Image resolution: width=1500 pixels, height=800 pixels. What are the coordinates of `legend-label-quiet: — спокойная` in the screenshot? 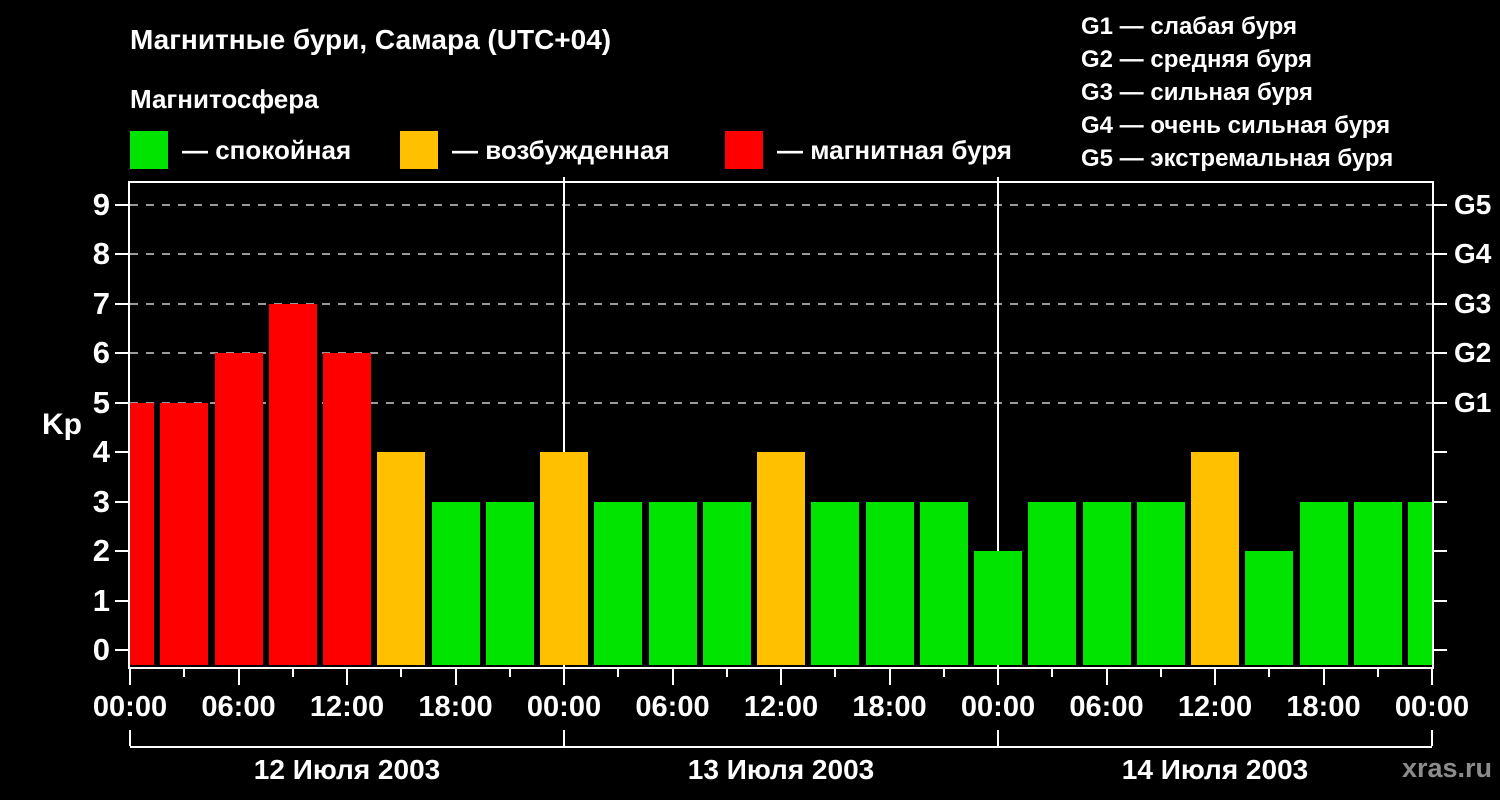 It's located at (267, 149).